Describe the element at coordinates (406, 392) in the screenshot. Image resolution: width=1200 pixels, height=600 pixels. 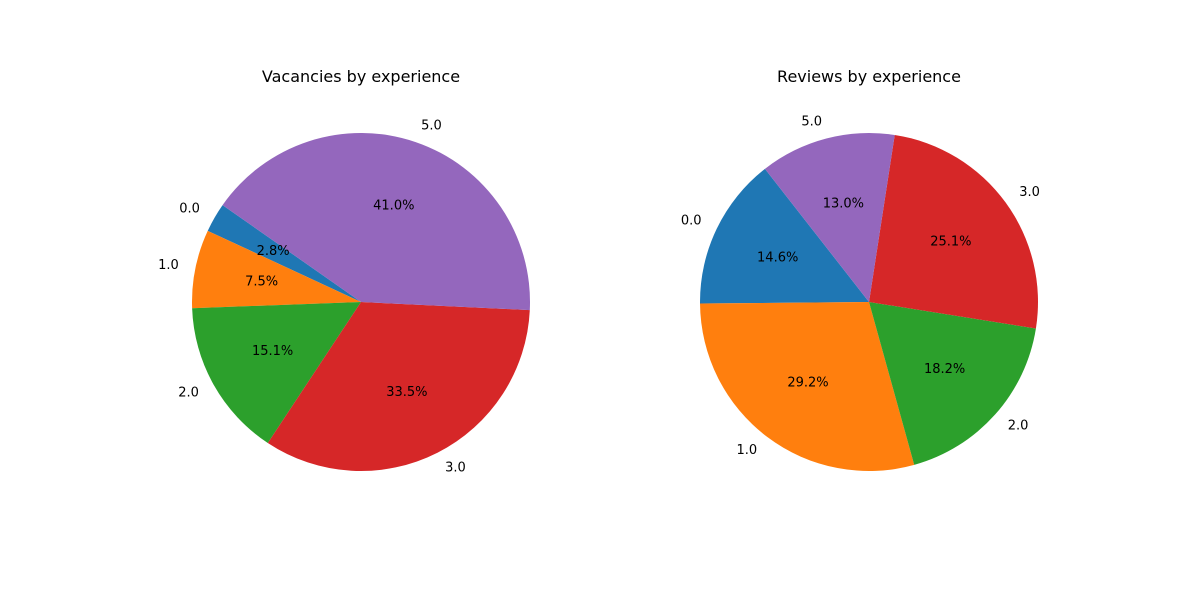
I see `slice-percent-label: 33.5%` at that location.